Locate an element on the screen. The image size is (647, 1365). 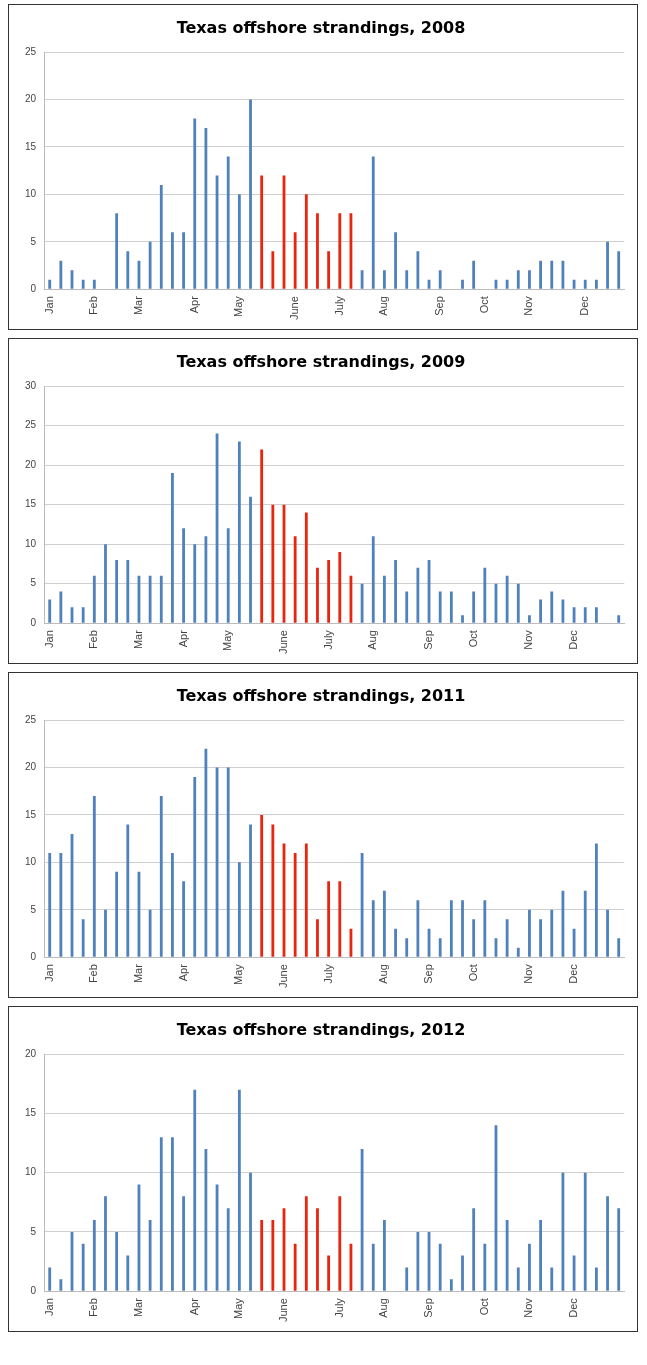
y-tick-label: 25 is located at coordinates (31, 51).